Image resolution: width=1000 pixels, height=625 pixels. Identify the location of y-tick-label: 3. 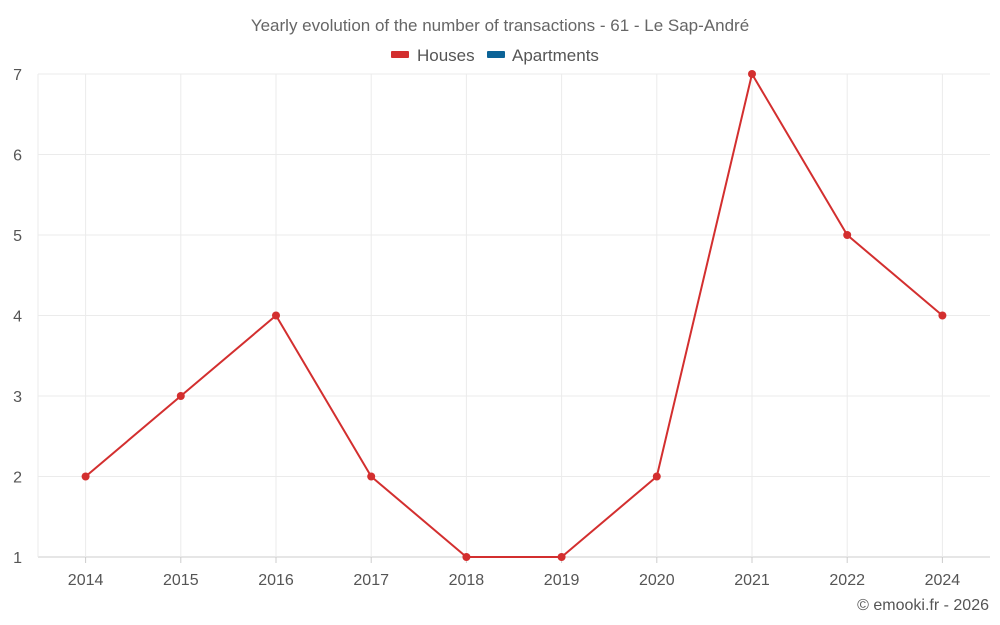
(17, 397).